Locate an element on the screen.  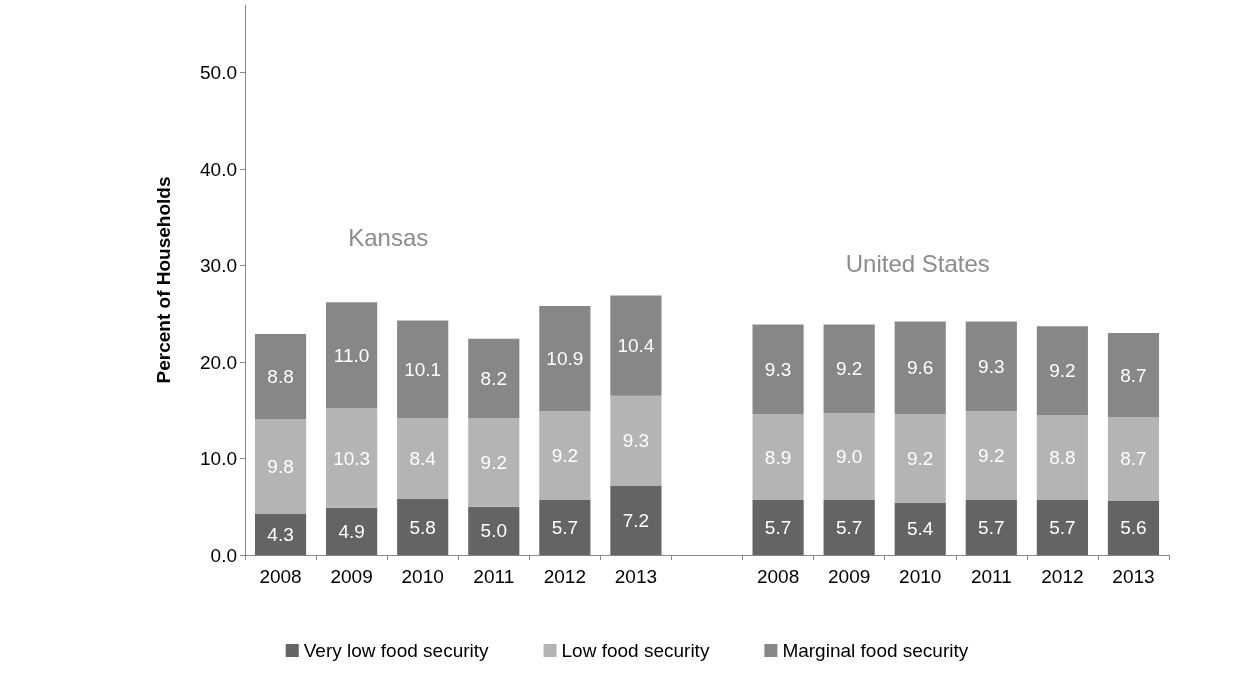
data-label: 8.4 is located at coordinates (423, 459).